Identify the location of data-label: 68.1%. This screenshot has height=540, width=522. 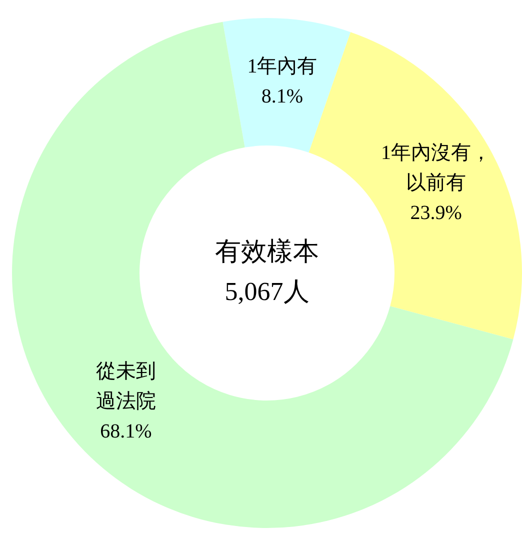
(126, 431).